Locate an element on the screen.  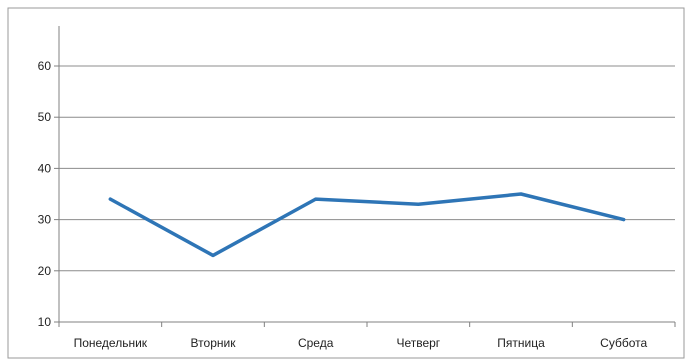
x-tick-label: Четверг is located at coordinates (418, 343).